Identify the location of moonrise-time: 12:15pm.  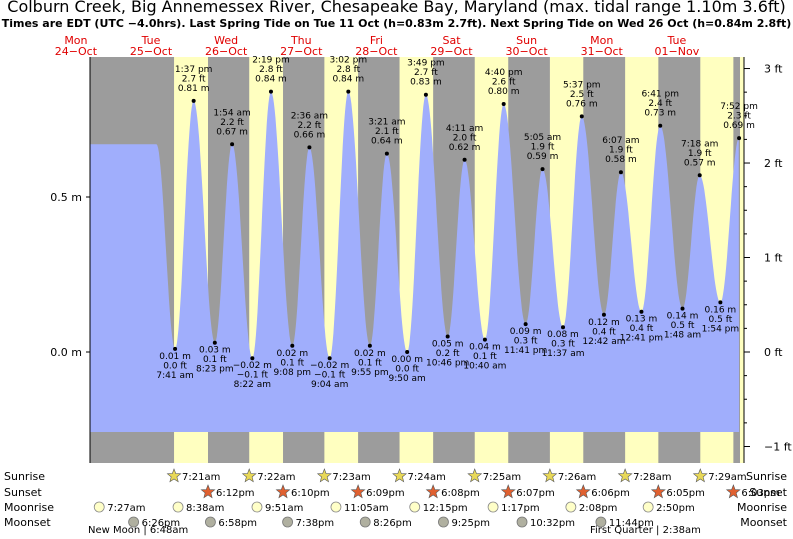
(445, 508).